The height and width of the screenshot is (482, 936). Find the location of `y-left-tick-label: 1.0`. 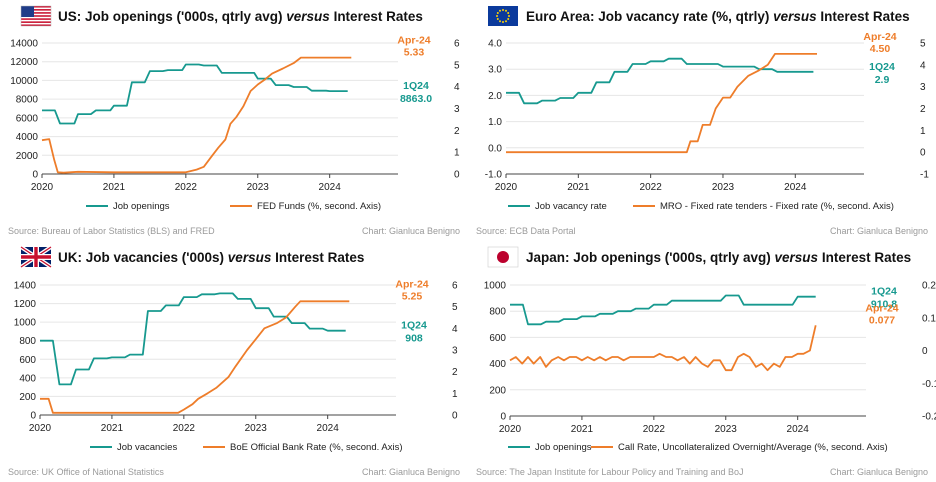

y-left-tick-label: 1.0 is located at coordinates (495, 122).